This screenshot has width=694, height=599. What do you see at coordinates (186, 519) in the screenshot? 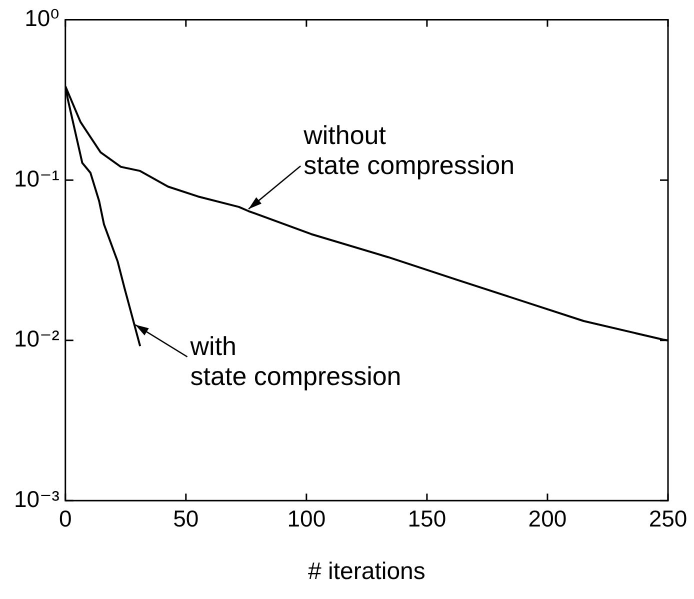
I see `x-tick-label: 50` at bounding box center [186, 519].